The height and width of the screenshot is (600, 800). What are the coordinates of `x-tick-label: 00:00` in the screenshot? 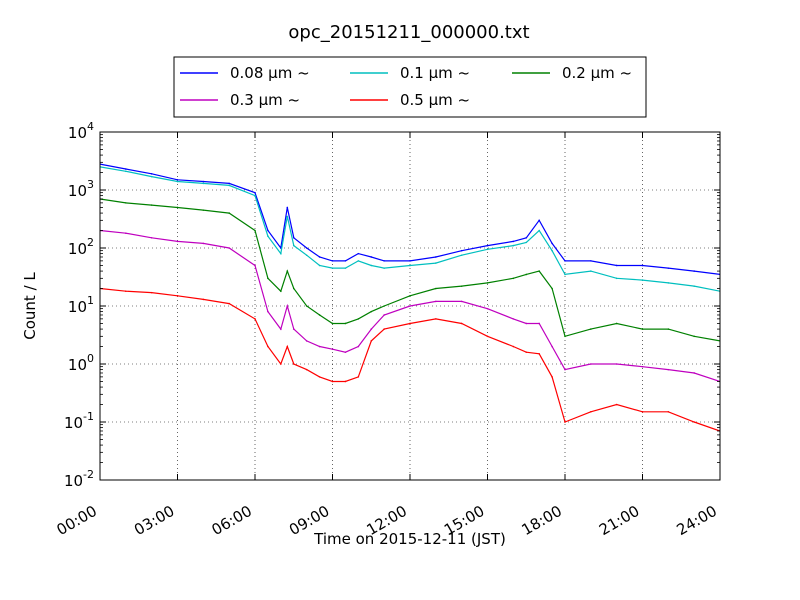 It's located at (77, 520).